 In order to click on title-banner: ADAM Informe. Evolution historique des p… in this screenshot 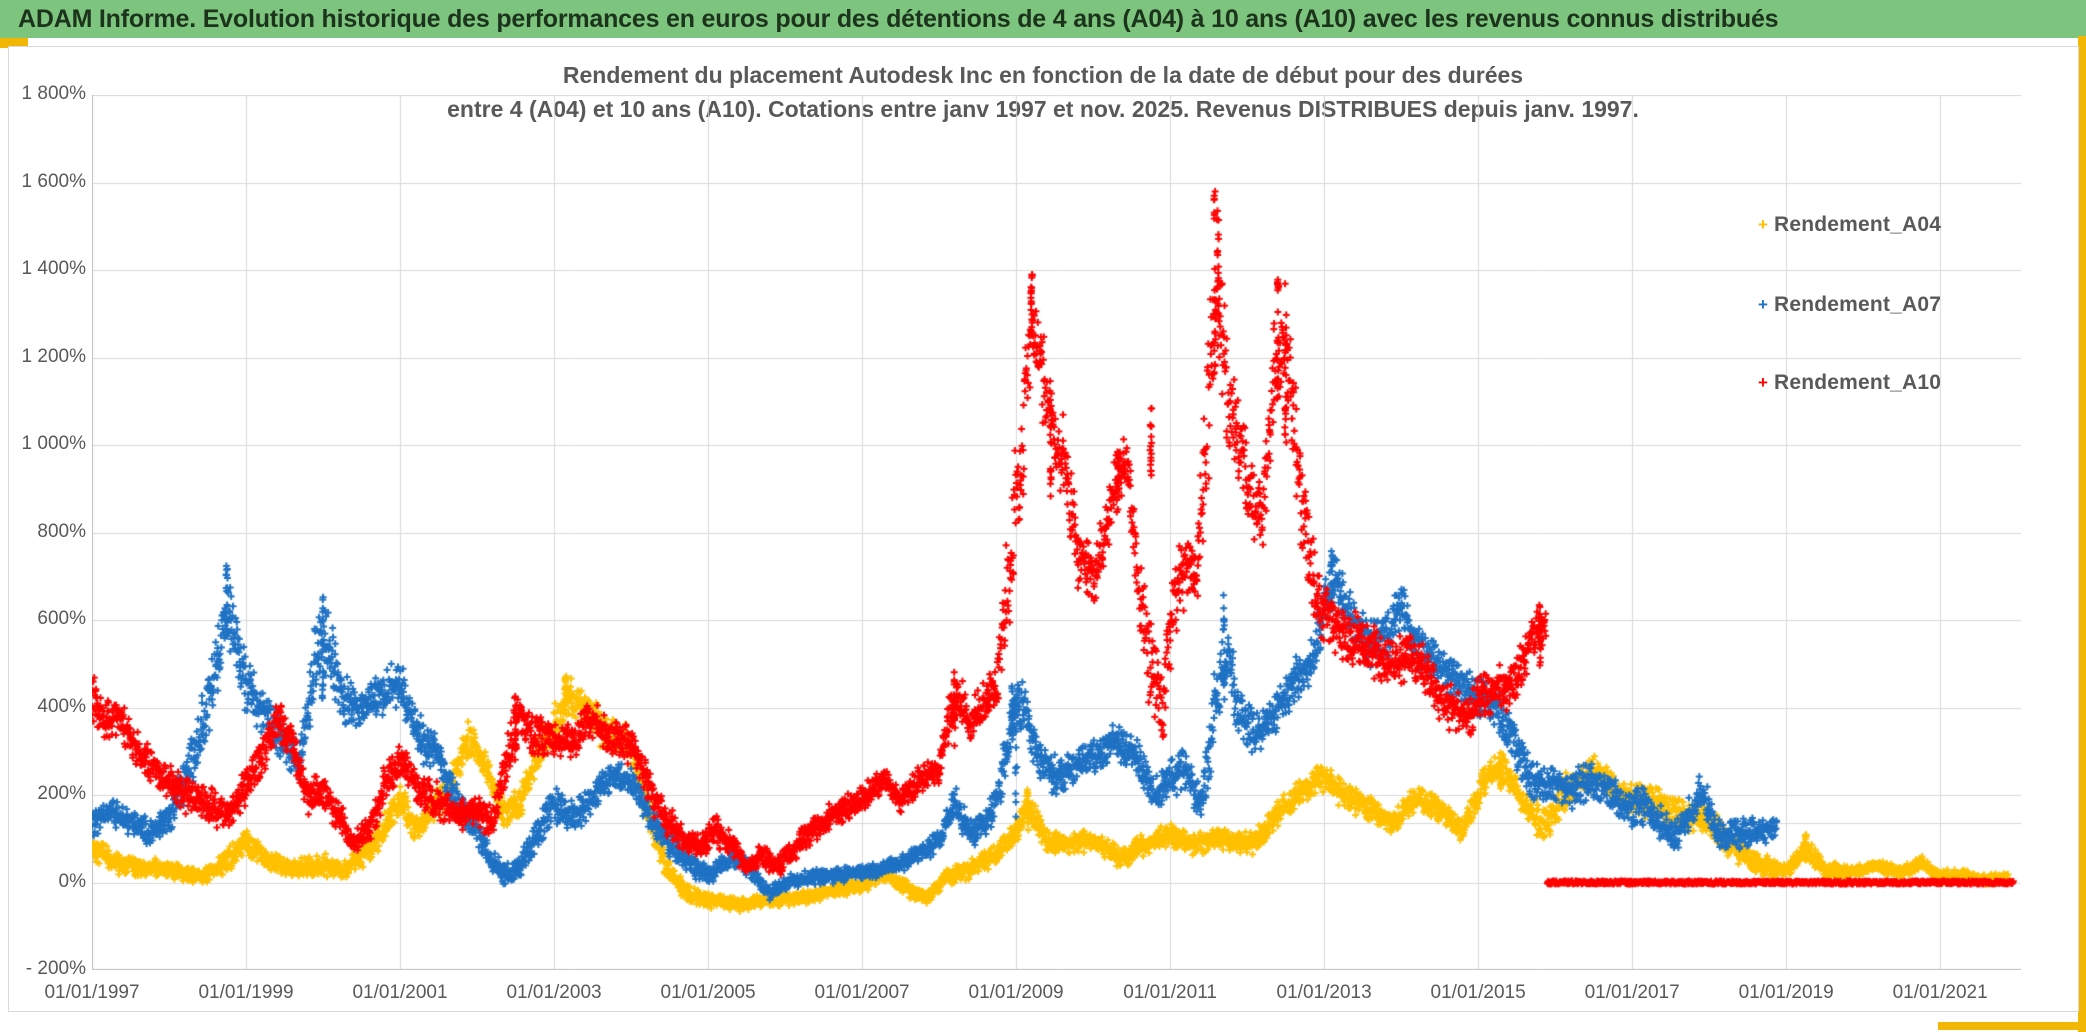, I will do `click(1043, 19)`.